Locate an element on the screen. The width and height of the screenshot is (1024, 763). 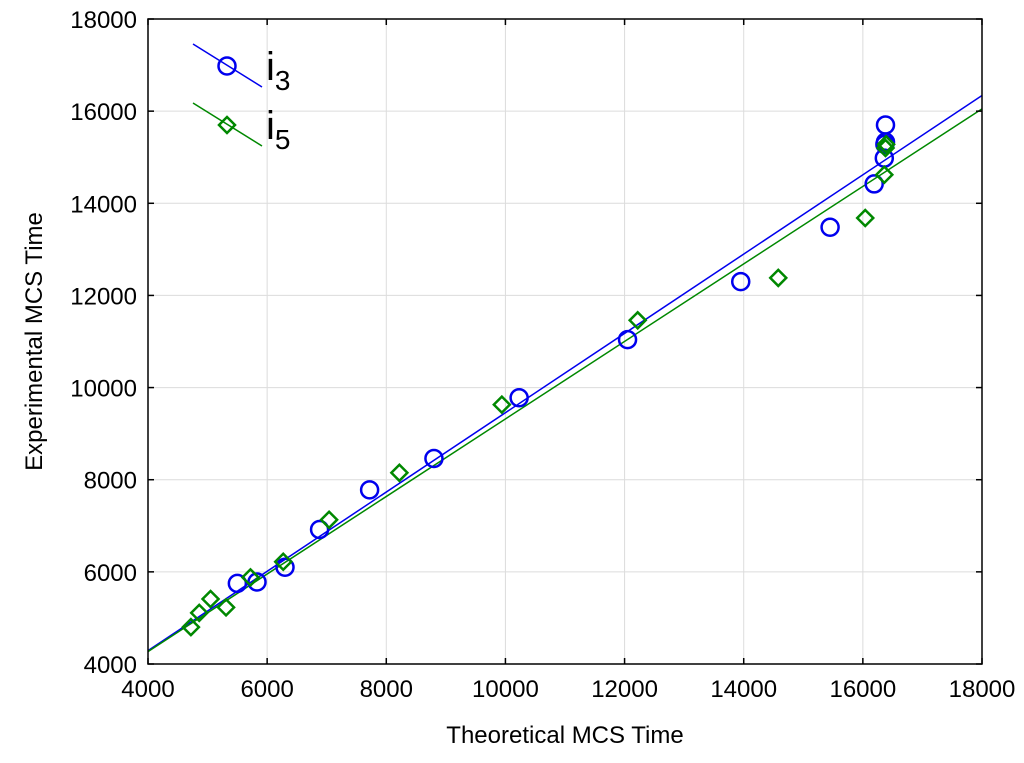
x-tick-label: 18000 is located at coordinates (982, 689).